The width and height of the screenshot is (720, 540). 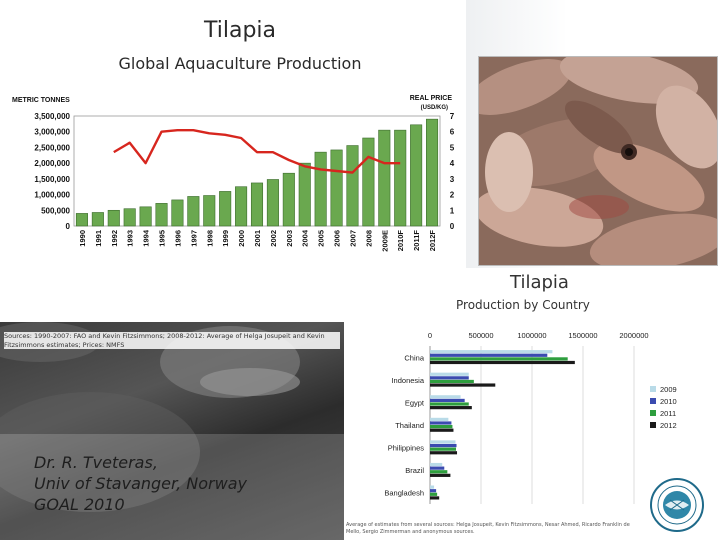 I want to click on x-tick-label: 1998, so click(x=209, y=238).